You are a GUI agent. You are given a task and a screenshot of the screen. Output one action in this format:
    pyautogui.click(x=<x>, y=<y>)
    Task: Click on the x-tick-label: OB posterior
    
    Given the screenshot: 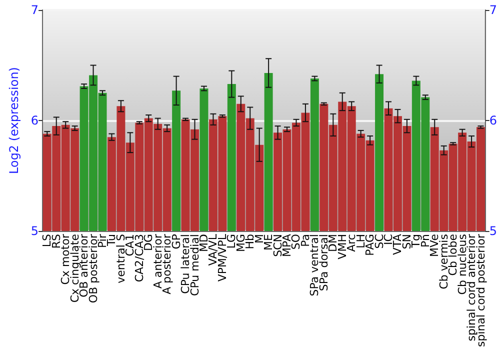 What is the action you would take?
    pyautogui.click(x=93, y=269)
    